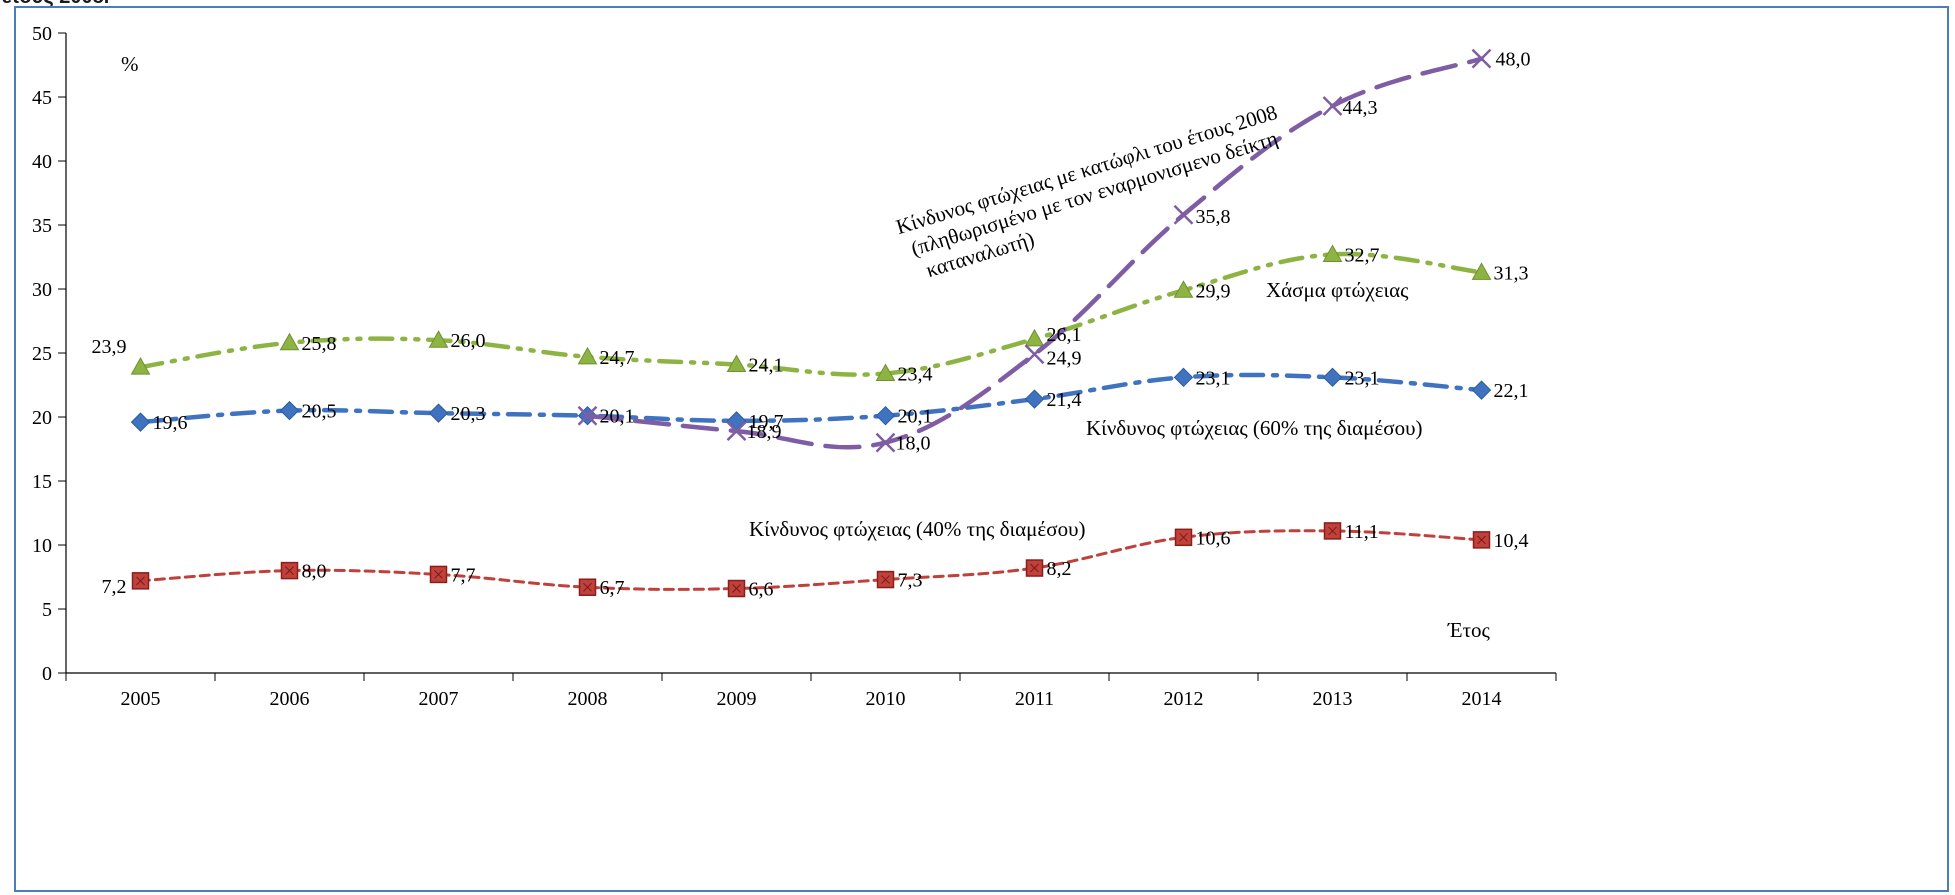 The width and height of the screenshot is (1955, 895). Describe the element at coordinates (47, 610) in the screenshot. I see `y-tick-label: 5` at that location.